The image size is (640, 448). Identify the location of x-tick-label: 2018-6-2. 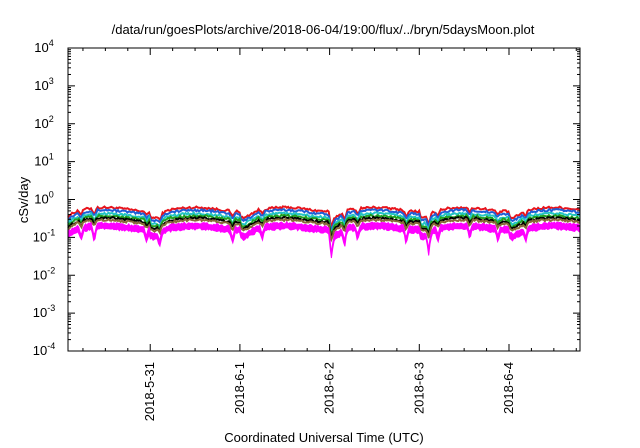
(329, 388).